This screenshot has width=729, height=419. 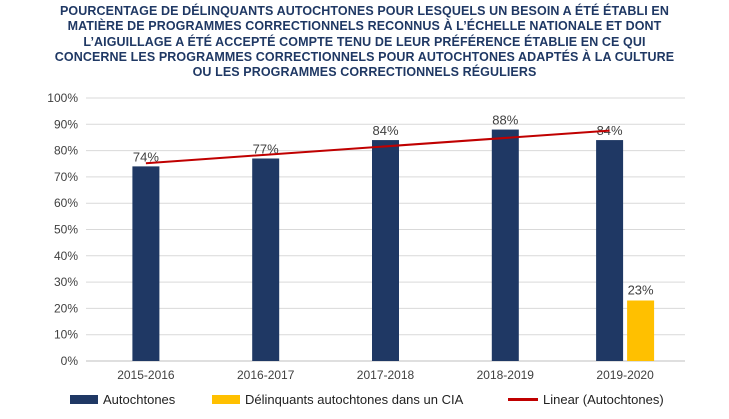 What do you see at coordinates (641, 330) in the screenshot?
I see `bar-cia` at bounding box center [641, 330].